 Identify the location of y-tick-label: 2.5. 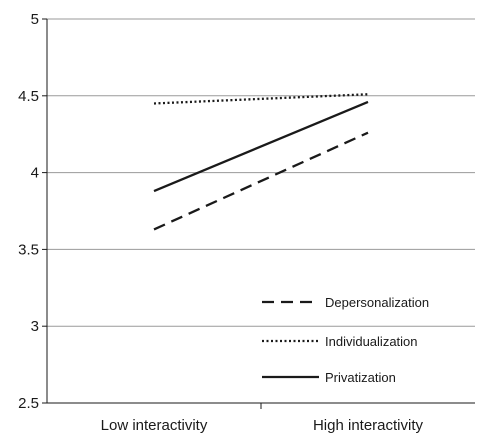
(28, 403).